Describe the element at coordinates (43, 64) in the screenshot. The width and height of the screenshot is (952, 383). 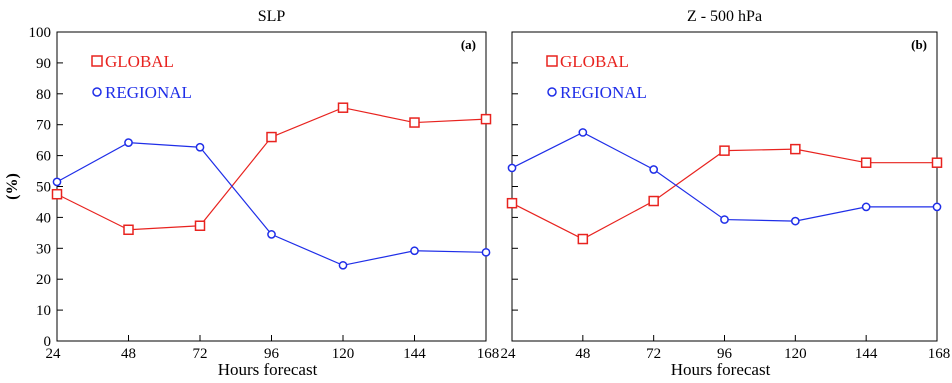
I see `y-tick-label: 90` at that location.